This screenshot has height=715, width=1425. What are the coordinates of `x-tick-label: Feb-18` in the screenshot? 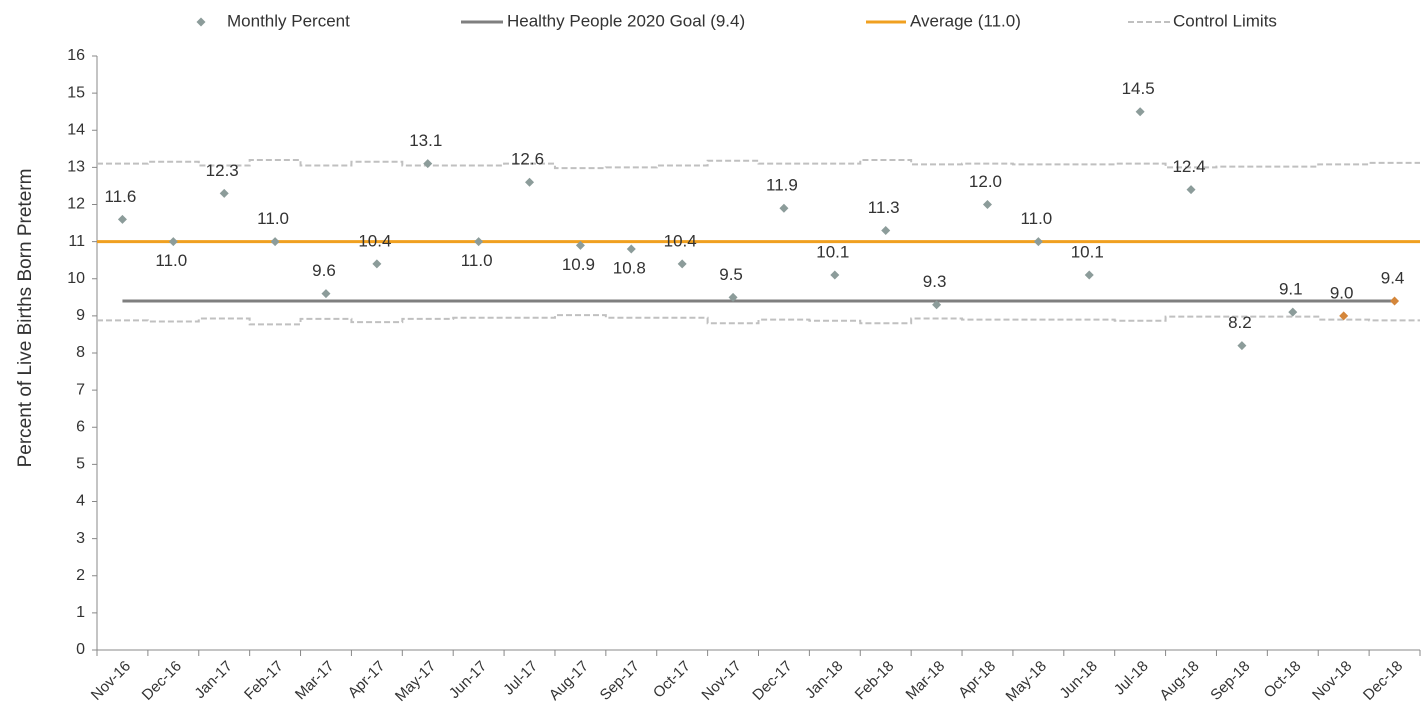 It's located at (875, 681).